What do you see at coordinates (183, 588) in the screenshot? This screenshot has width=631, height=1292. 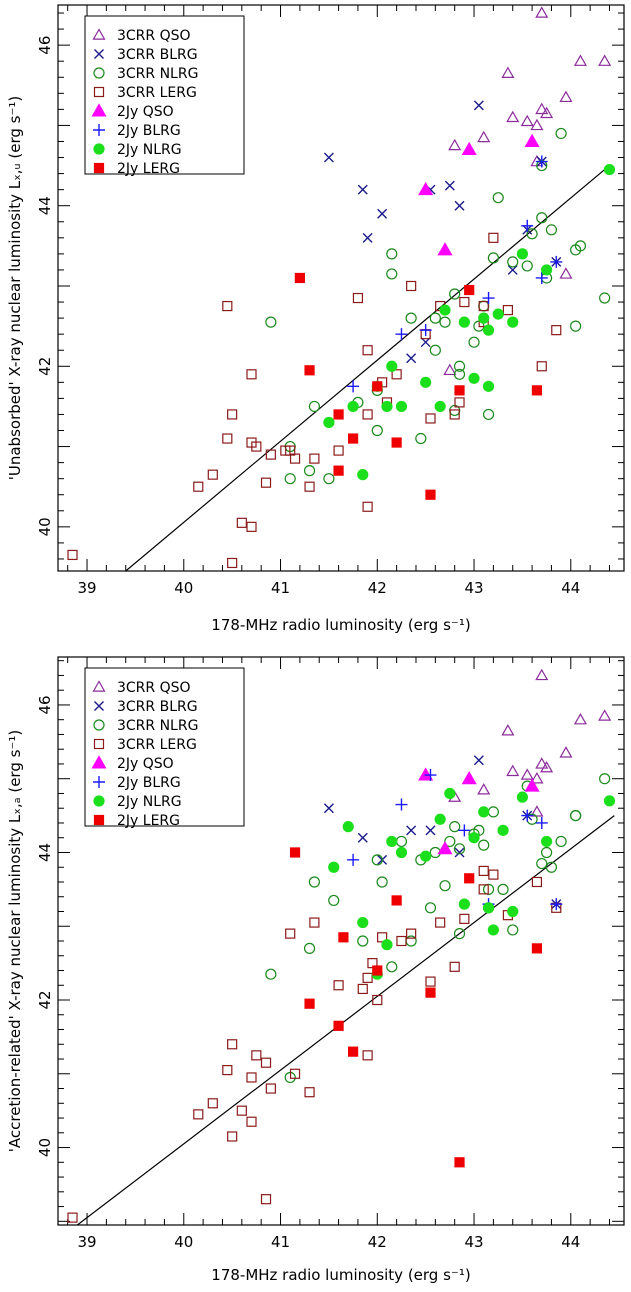 I see `x-tick-label: 40` at bounding box center [183, 588].